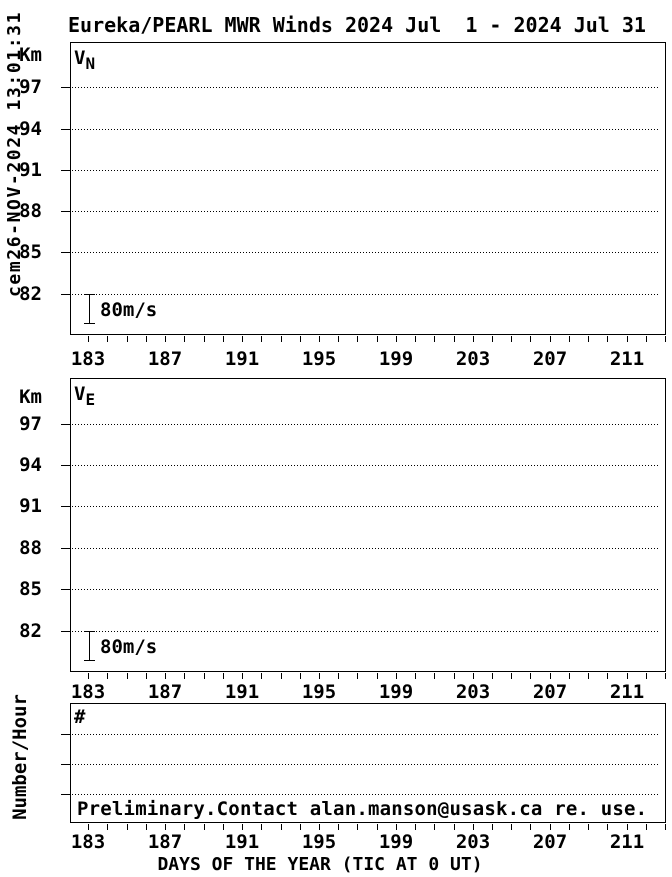  I want to click on scale-bar-vn-cap-bottom, so click(89, 323).